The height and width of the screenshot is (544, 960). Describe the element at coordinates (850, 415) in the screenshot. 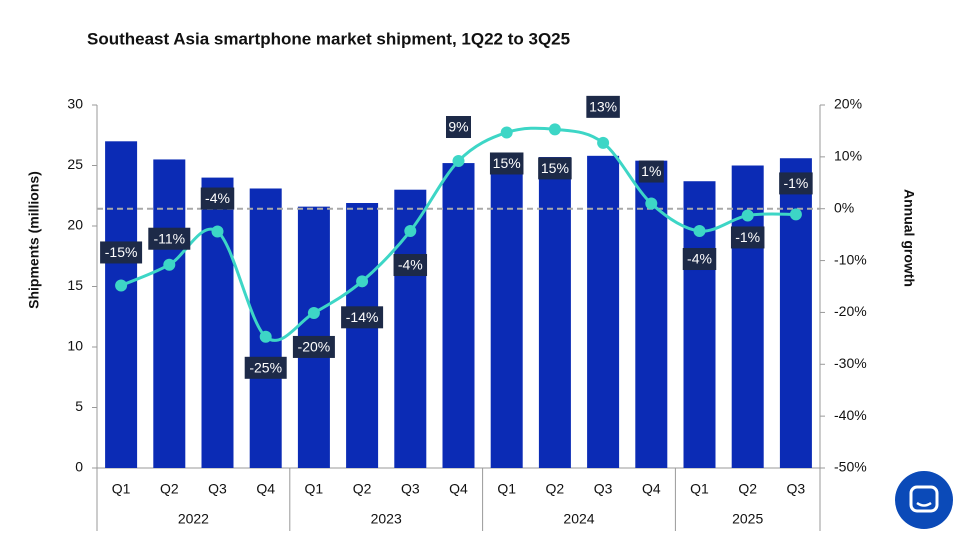

I see `y2-tick-label: -40%` at that location.